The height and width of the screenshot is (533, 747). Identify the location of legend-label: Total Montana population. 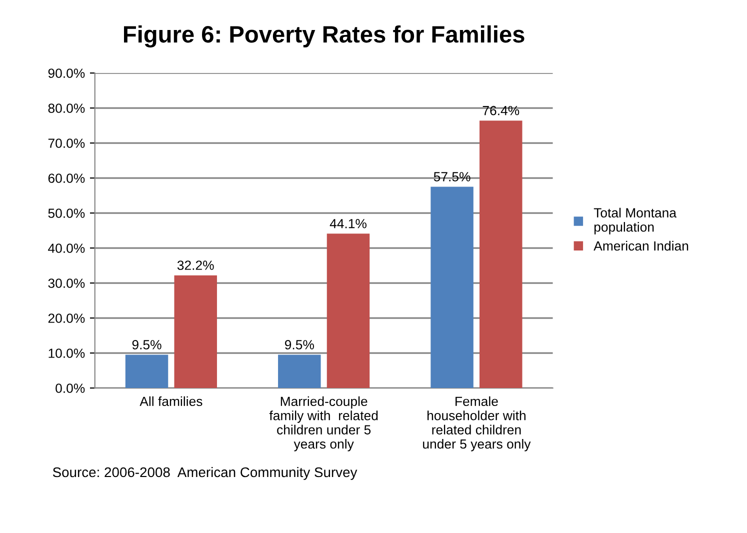
(635, 221).